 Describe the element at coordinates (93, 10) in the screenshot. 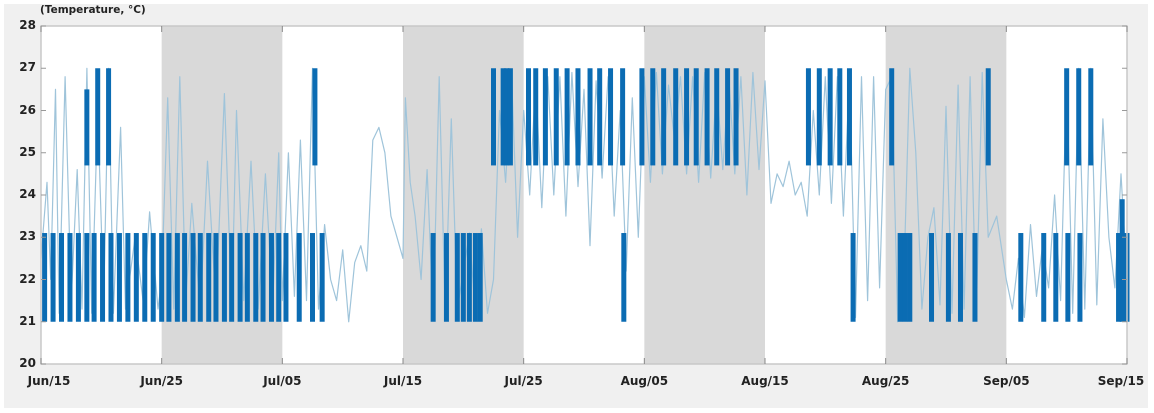

I see `y-axis-label: (Temperature, °C)` at that location.